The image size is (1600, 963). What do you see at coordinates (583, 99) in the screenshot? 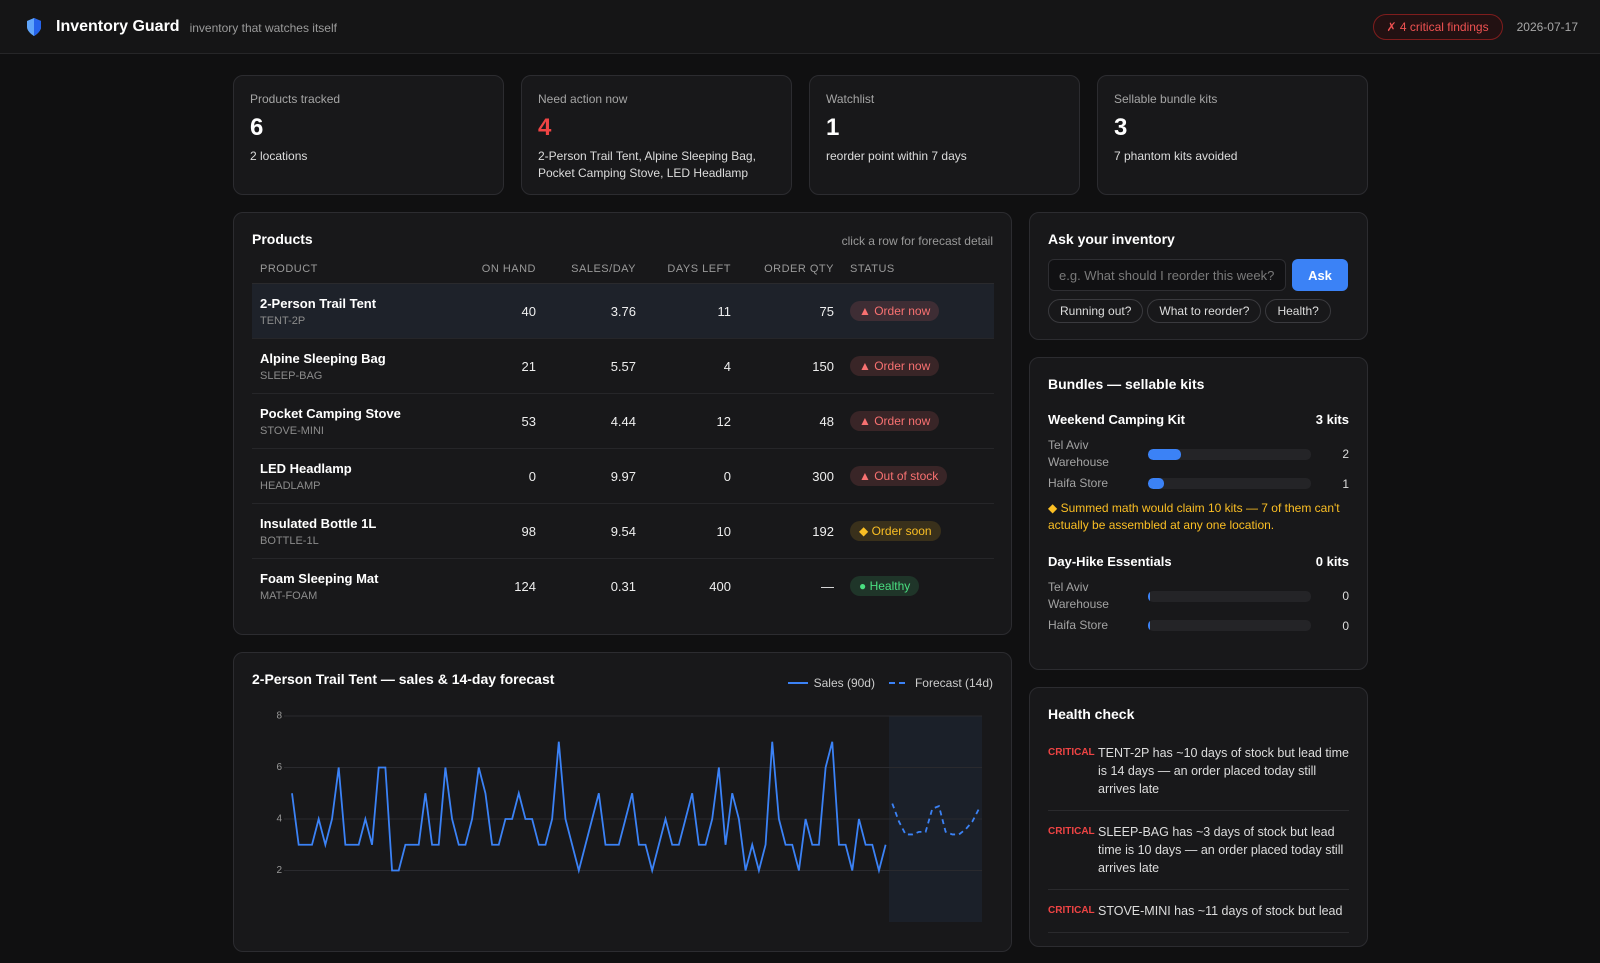
I see `stat-label: Need action now` at bounding box center [583, 99].